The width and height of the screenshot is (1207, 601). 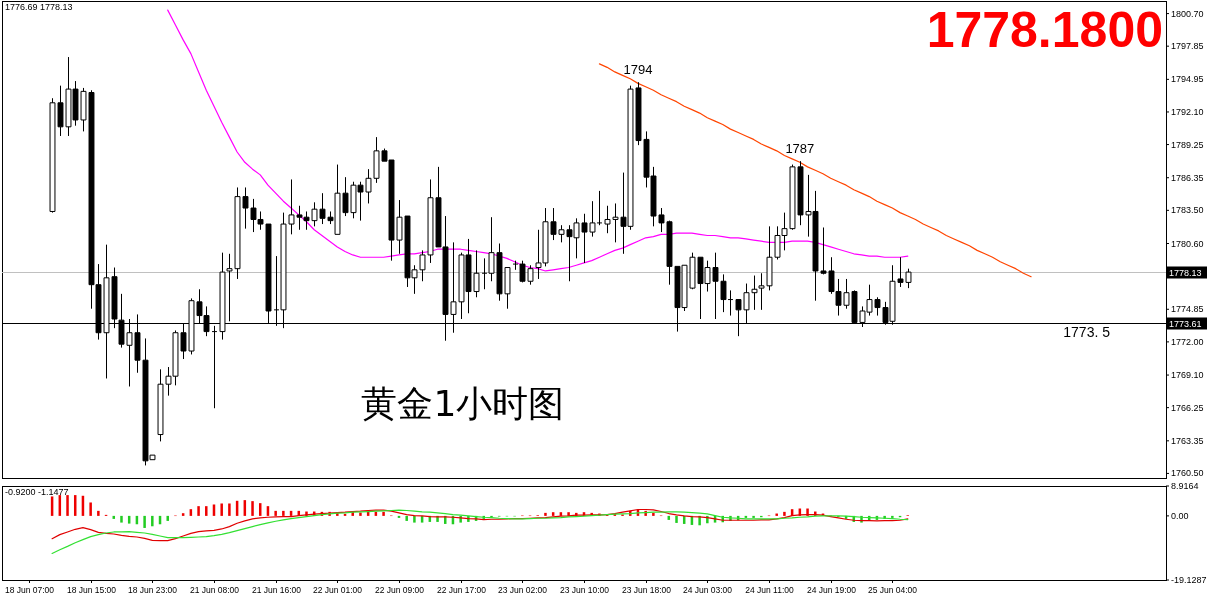 What do you see at coordinates (800, 149) in the screenshot?
I see `annotation: 1787` at bounding box center [800, 149].